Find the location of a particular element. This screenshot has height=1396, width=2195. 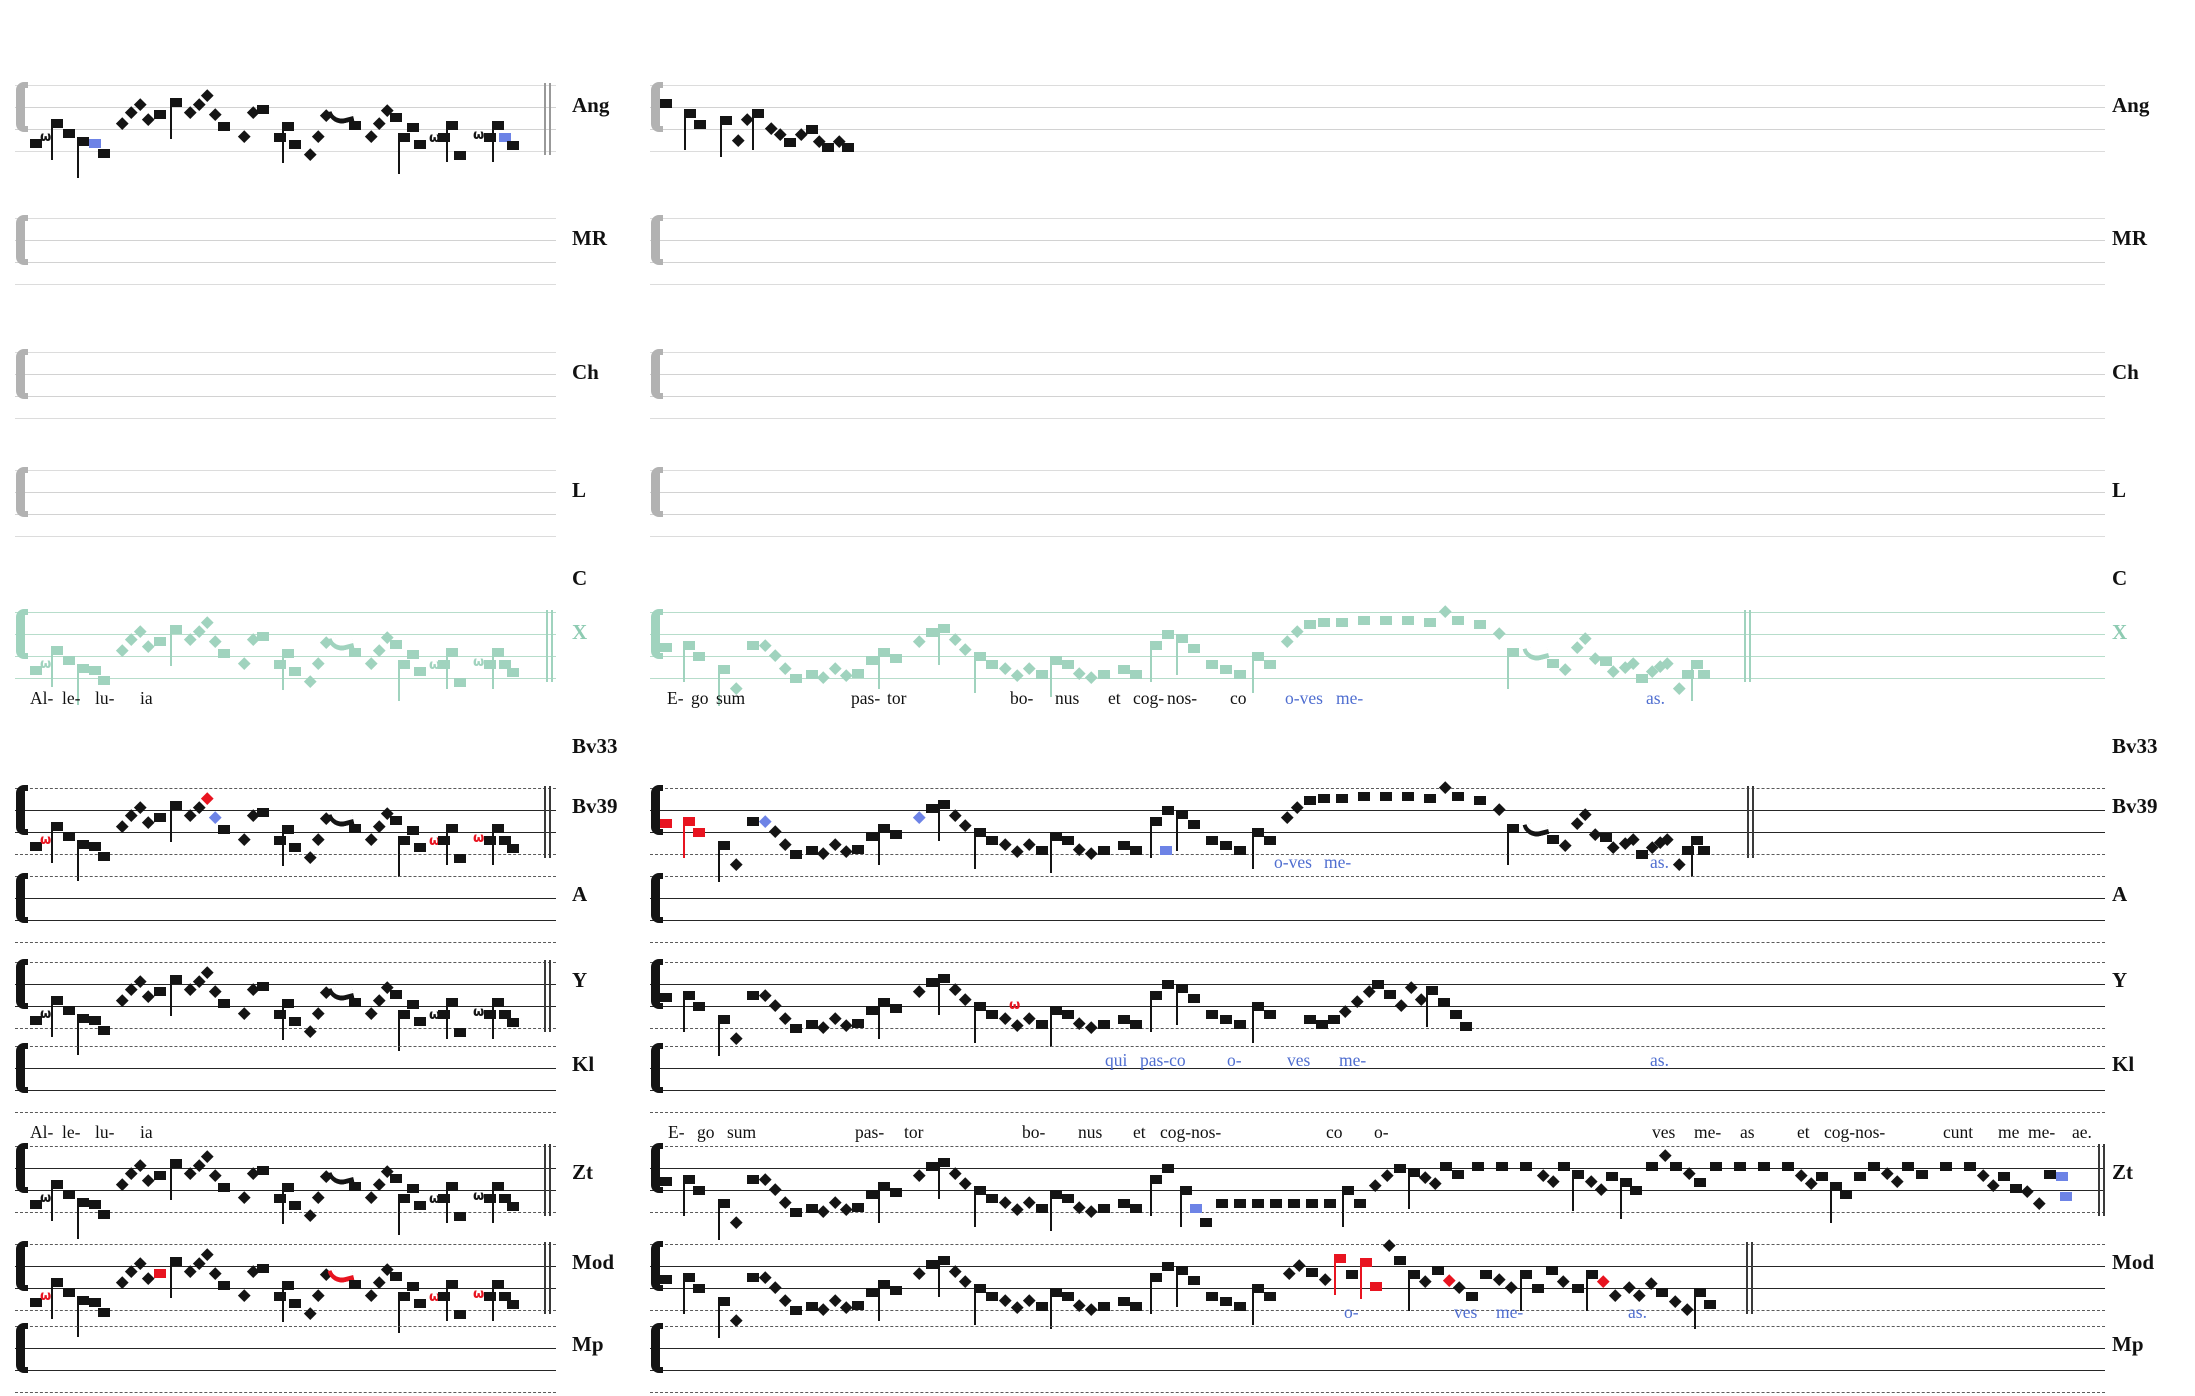

source-label-bv39: Bv39 is located at coordinates (2135, 806).